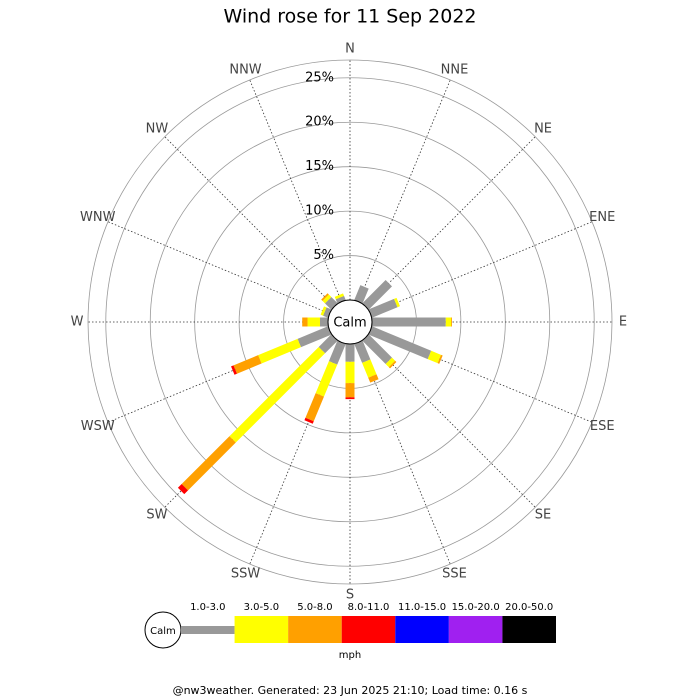 This screenshot has height=700, width=700. What do you see at coordinates (77, 322) in the screenshot?
I see `direction-label: W` at bounding box center [77, 322].